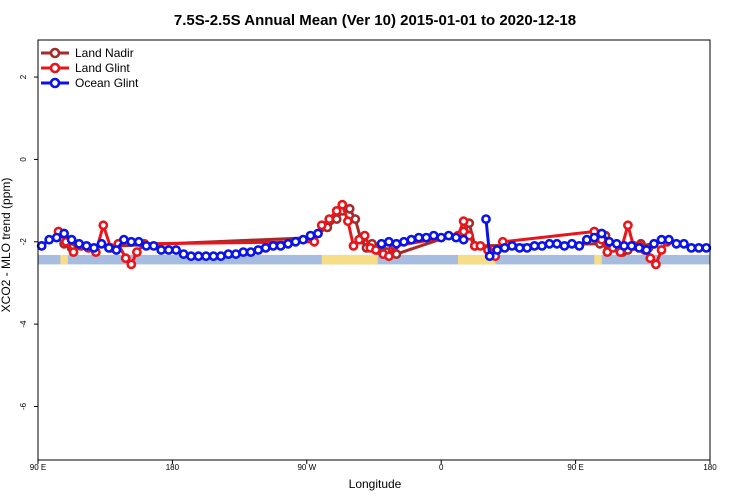 The image size is (750, 500). Describe the element at coordinates (374, 238) in the screenshot. I see `ocean-glint-series` at that location.